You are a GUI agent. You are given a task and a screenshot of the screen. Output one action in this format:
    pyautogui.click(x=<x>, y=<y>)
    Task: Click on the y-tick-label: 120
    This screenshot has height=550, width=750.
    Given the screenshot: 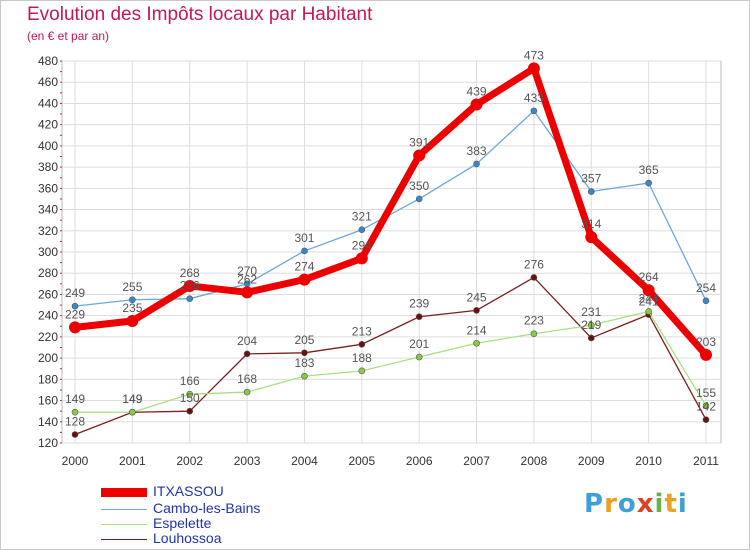 What is the action you would take?
    pyautogui.click(x=48, y=443)
    